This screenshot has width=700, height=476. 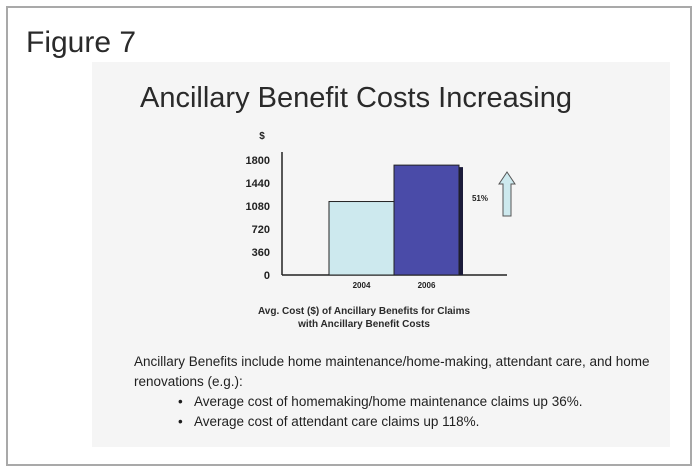 What do you see at coordinates (364, 324) in the screenshot?
I see `chart-caption-line-2: with Ancillary Benefit Costs` at bounding box center [364, 324].